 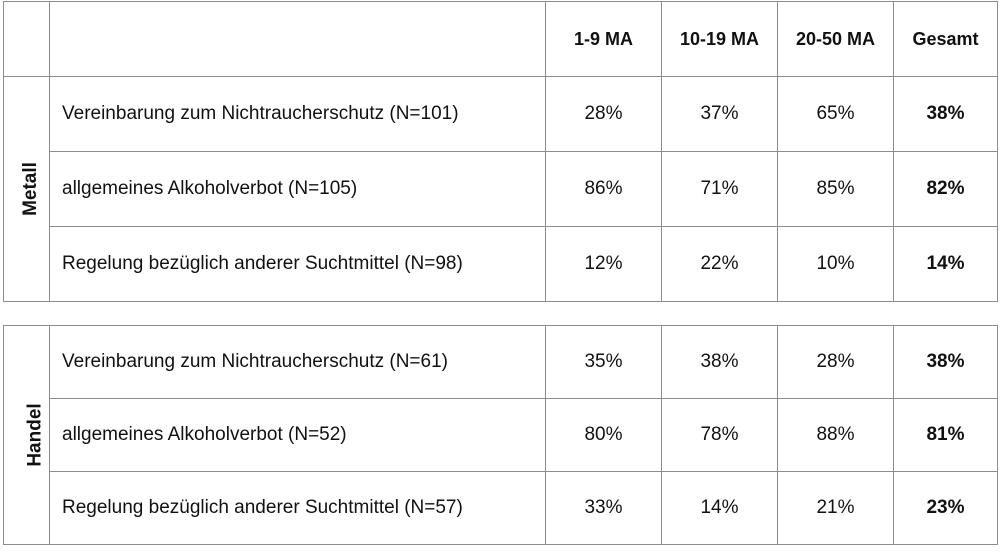 I want to click on cell-10-19-ma: 22%, so click(x=719, y=264).